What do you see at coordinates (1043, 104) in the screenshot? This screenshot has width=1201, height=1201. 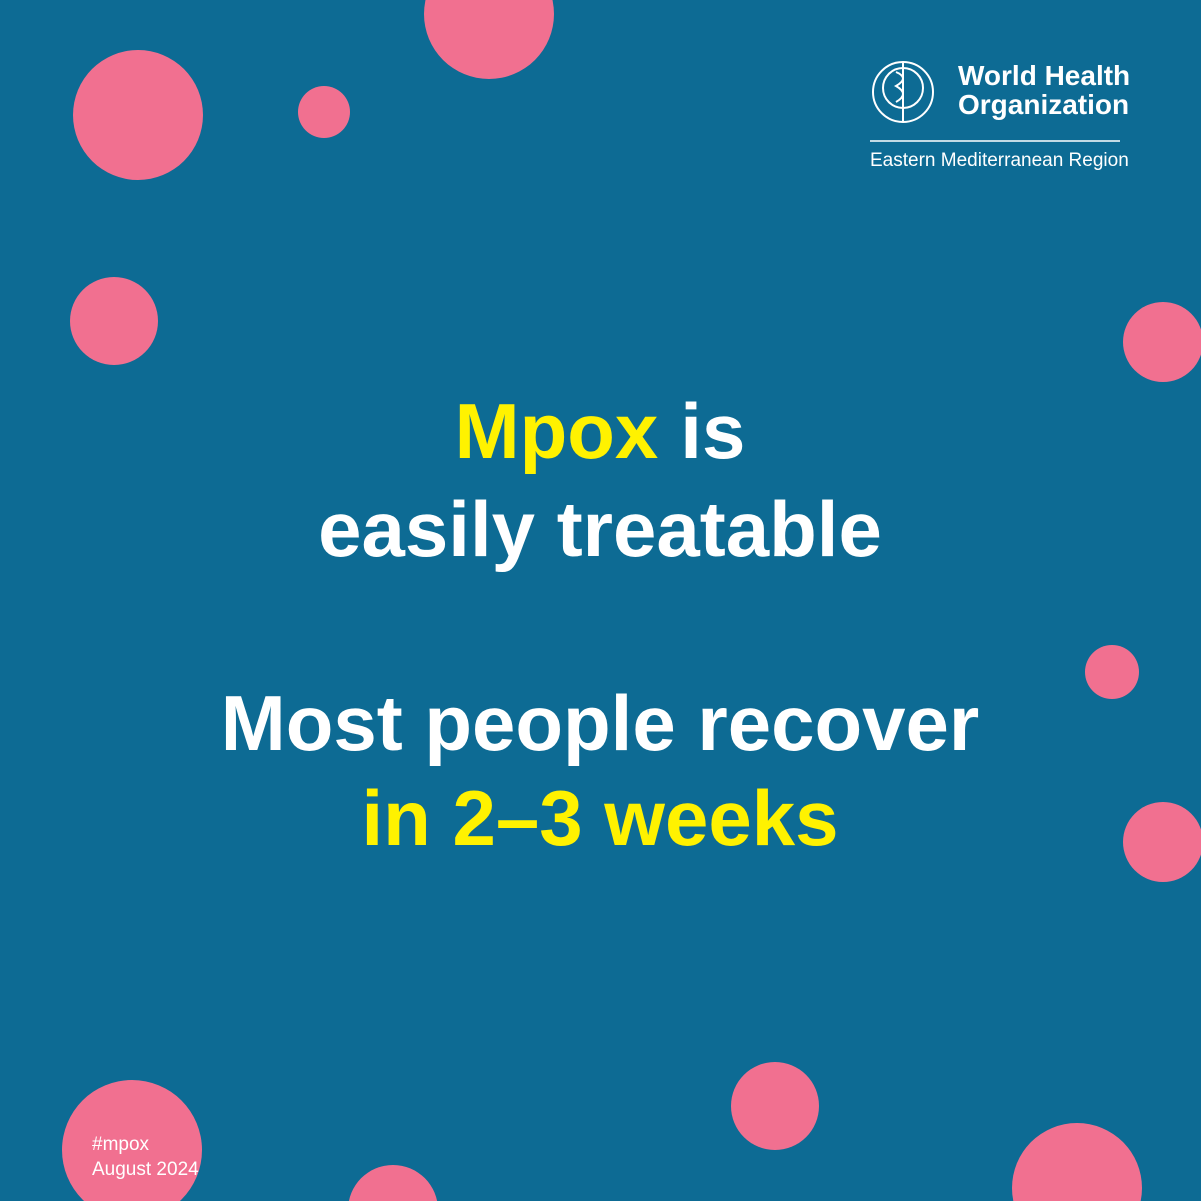 I see `logo-line2: Organization` at bounding box center [1043, 104].